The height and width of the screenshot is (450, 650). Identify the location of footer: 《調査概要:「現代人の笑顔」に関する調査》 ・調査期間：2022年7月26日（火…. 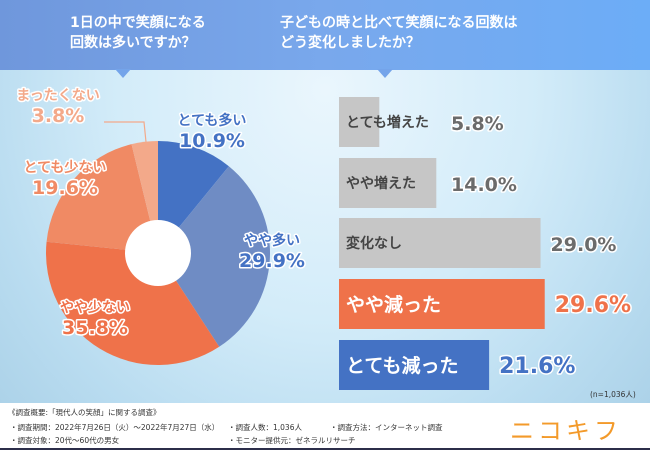
(325, 426).